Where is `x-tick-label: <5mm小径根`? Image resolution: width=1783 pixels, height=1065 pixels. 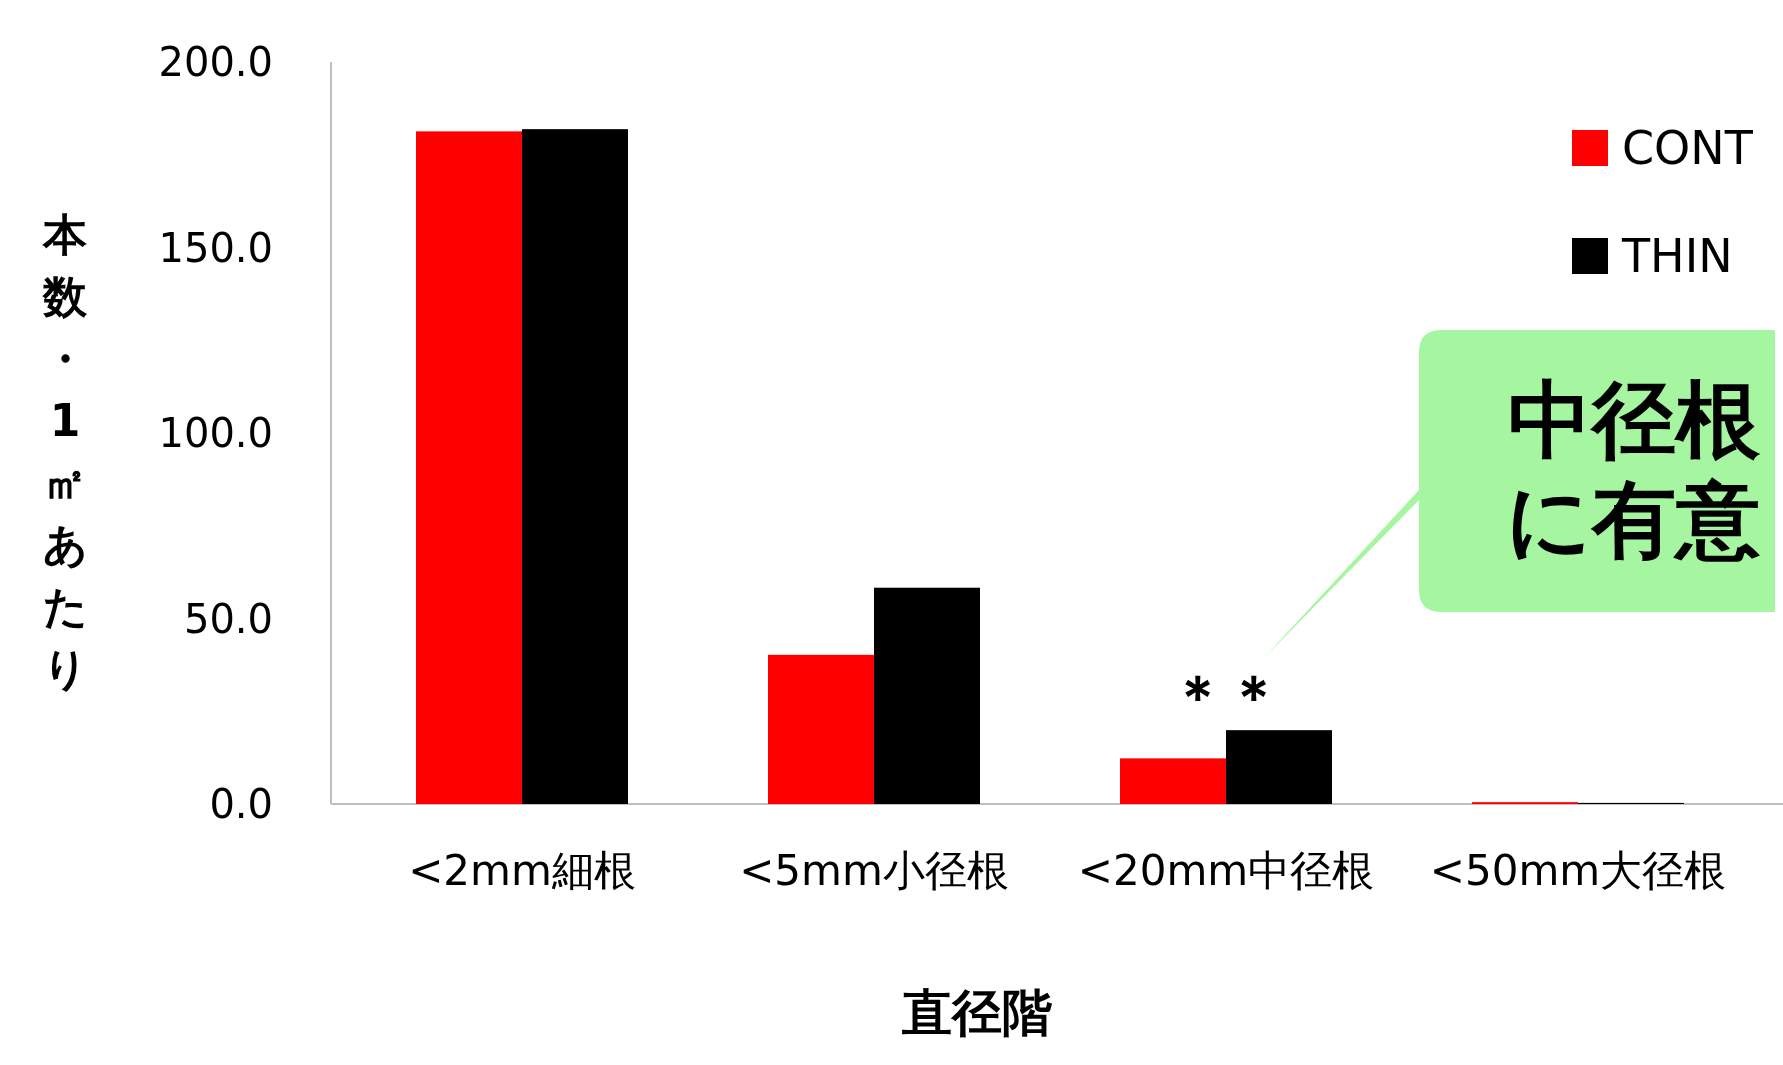 x-tick-label: <5mm小径根 is located at coordinates (874, 870).